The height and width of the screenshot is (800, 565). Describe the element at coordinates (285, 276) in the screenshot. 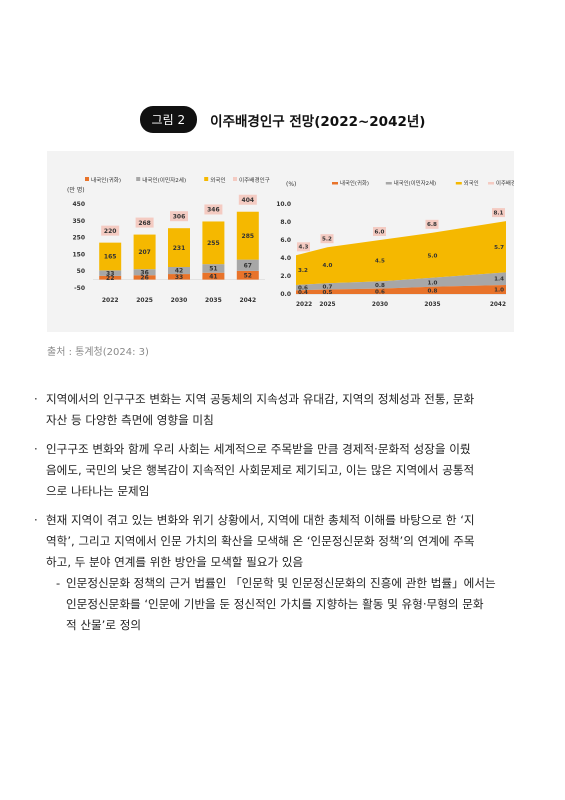

I see `y-tick-label: 2.0` at that location.